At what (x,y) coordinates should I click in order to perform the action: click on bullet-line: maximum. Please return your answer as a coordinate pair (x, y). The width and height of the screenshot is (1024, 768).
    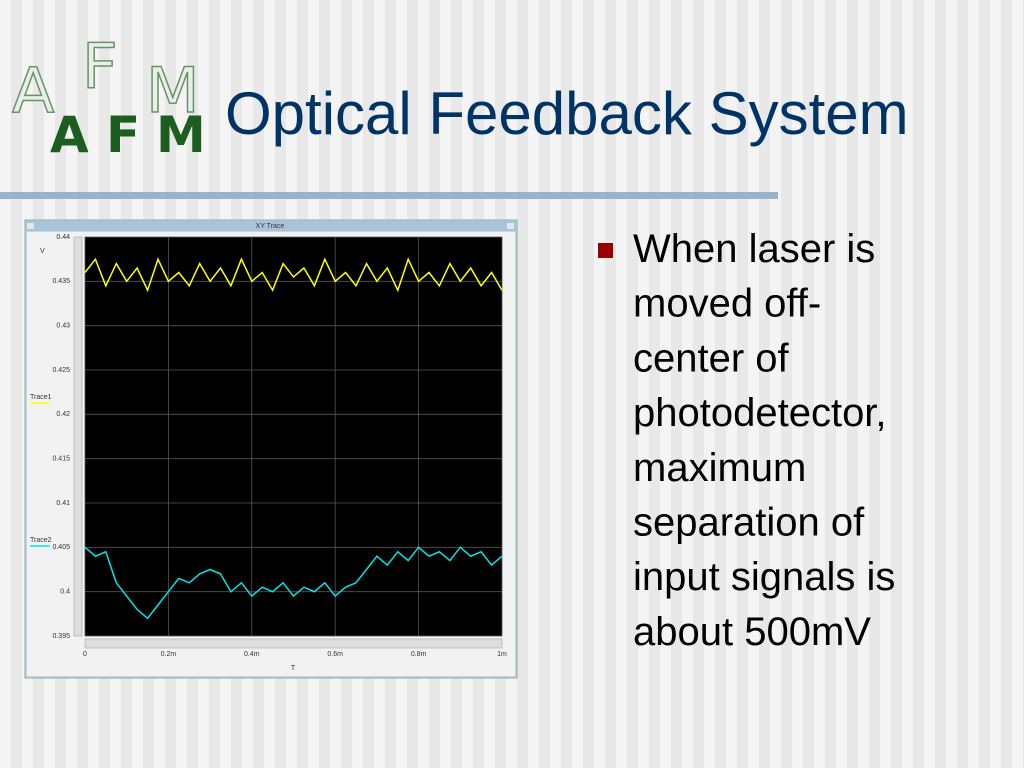
    Looking at the image, I should click on (719, 468).